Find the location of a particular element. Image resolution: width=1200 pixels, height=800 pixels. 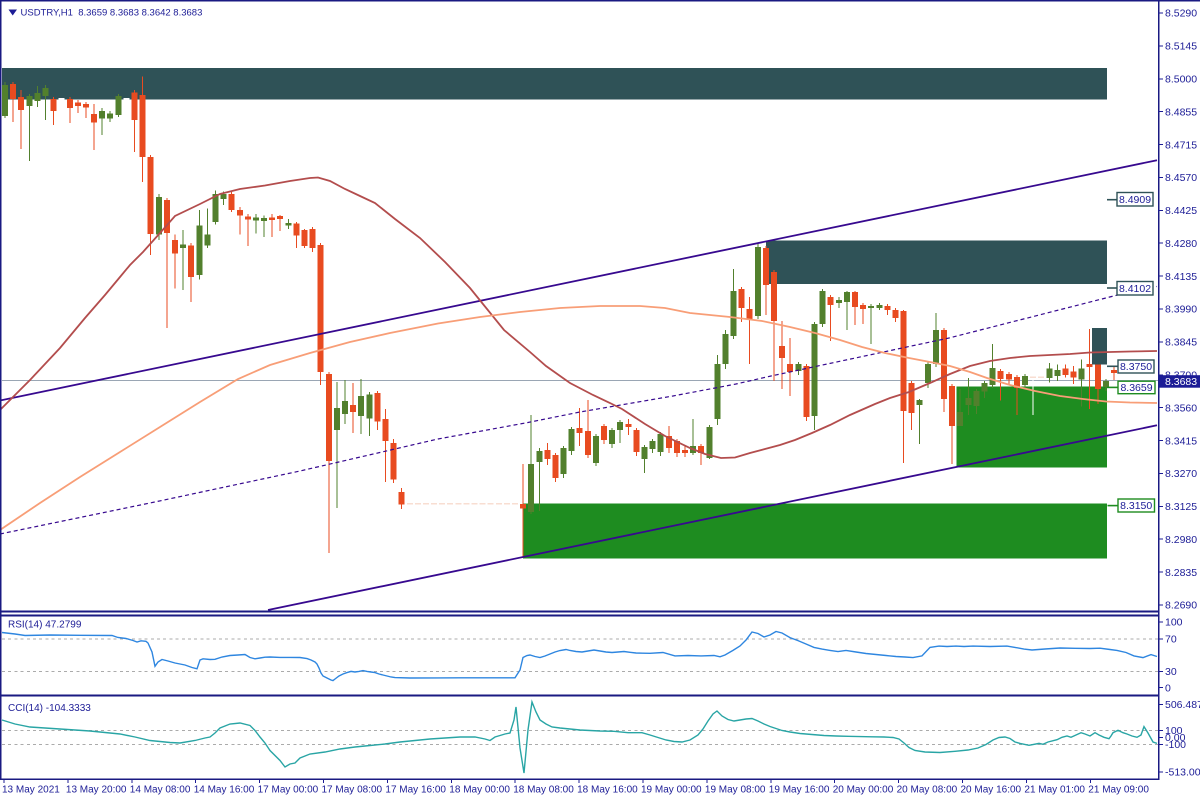

svg-text: 18 May 08:00 is located at coordinates (543, 790).